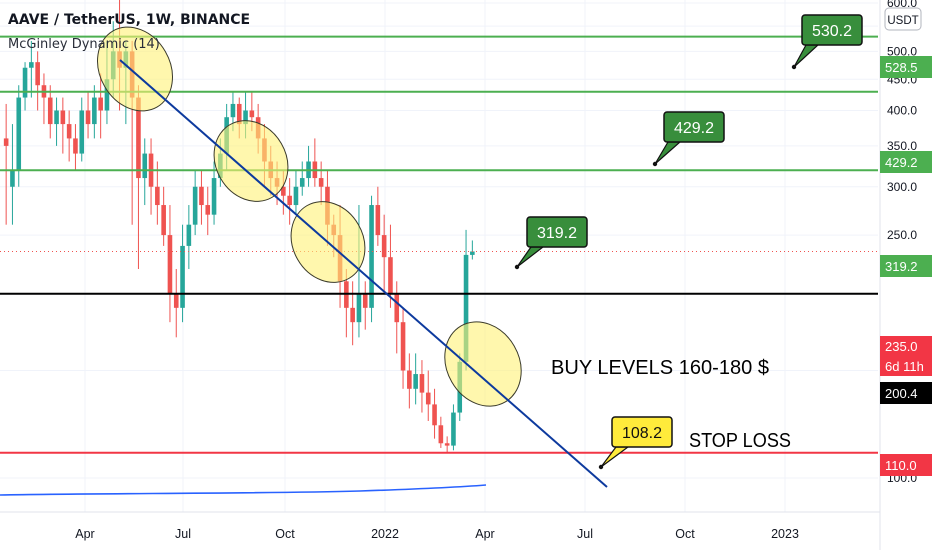 The height and width of the screenshot is (550, 932). What do you see at coordinates (901, 465) in the screenshot?
I see `price-label: 110.0` at bounding box center [901, 465].